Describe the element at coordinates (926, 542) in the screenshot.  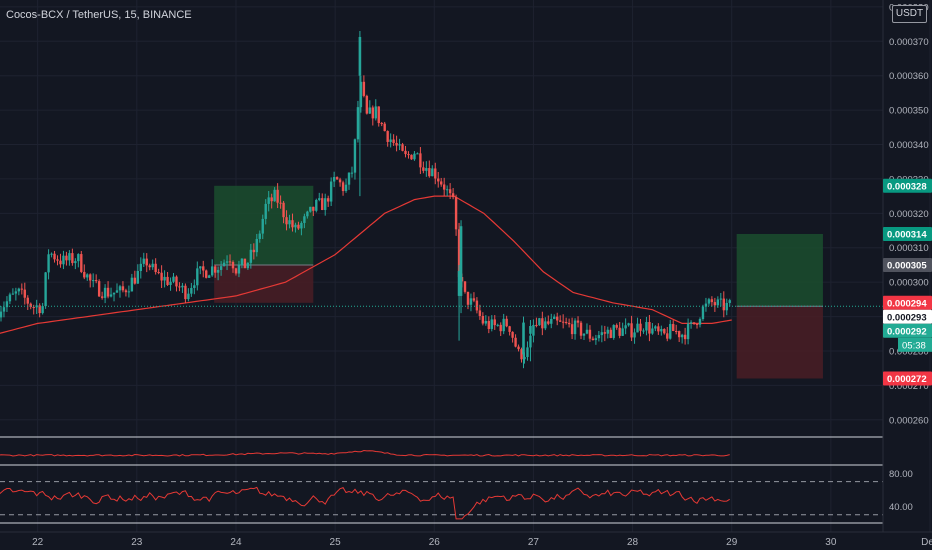
I see `time-tick-label: Dec` at that location.